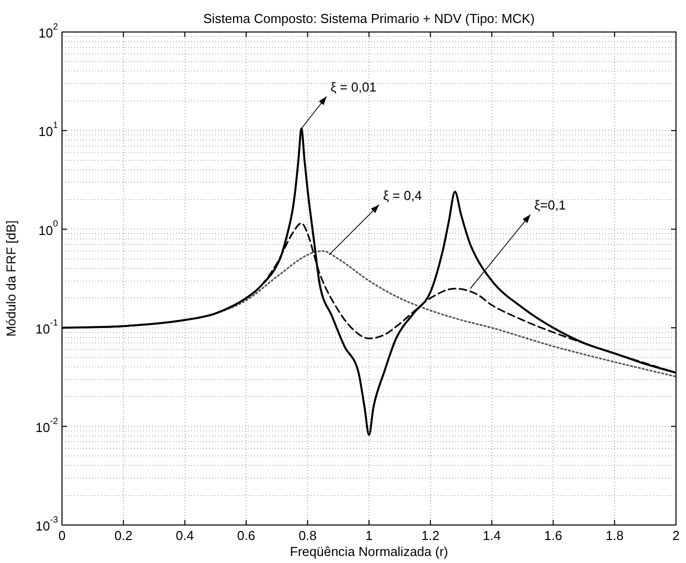 The height and width of the screenshot is (563, 686). What do you see at coordinates (369, 536) in the screenshot?
I see `x-tick-label: 1` at bounding box center [369, 536].